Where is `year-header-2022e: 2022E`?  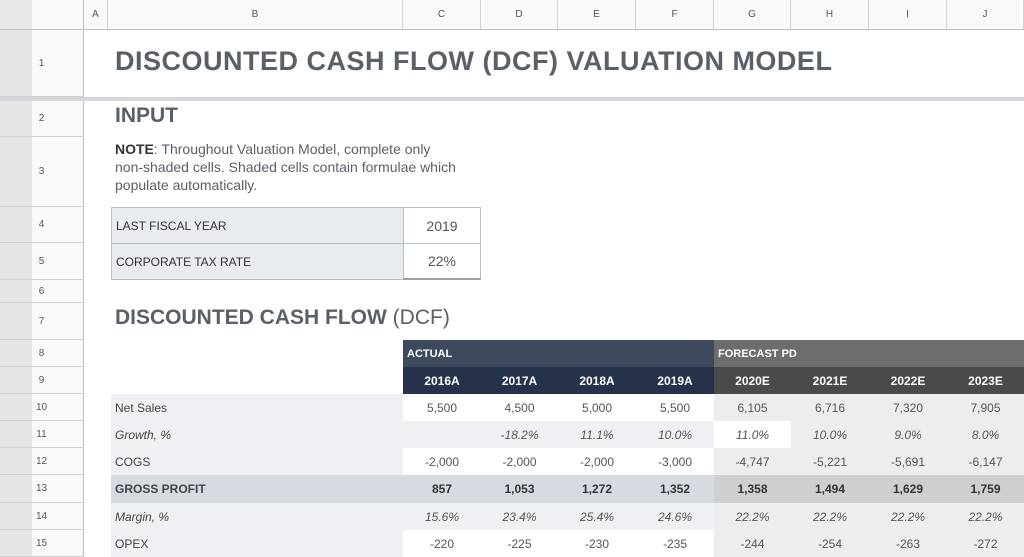 year-header-2022e: 2022E is located at coordinates (908, 380).